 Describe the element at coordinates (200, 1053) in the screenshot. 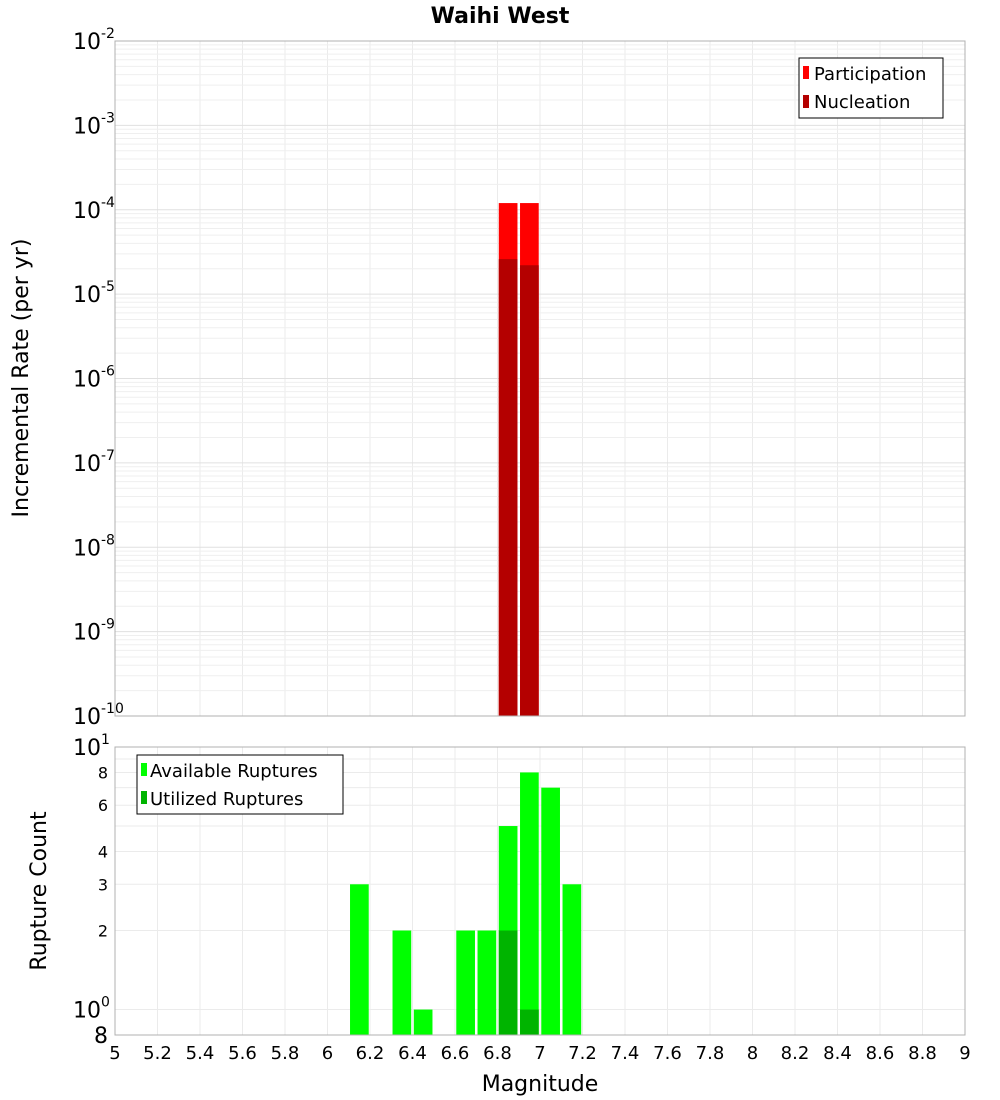

I see `x-tick-label: 5.4` at that location.